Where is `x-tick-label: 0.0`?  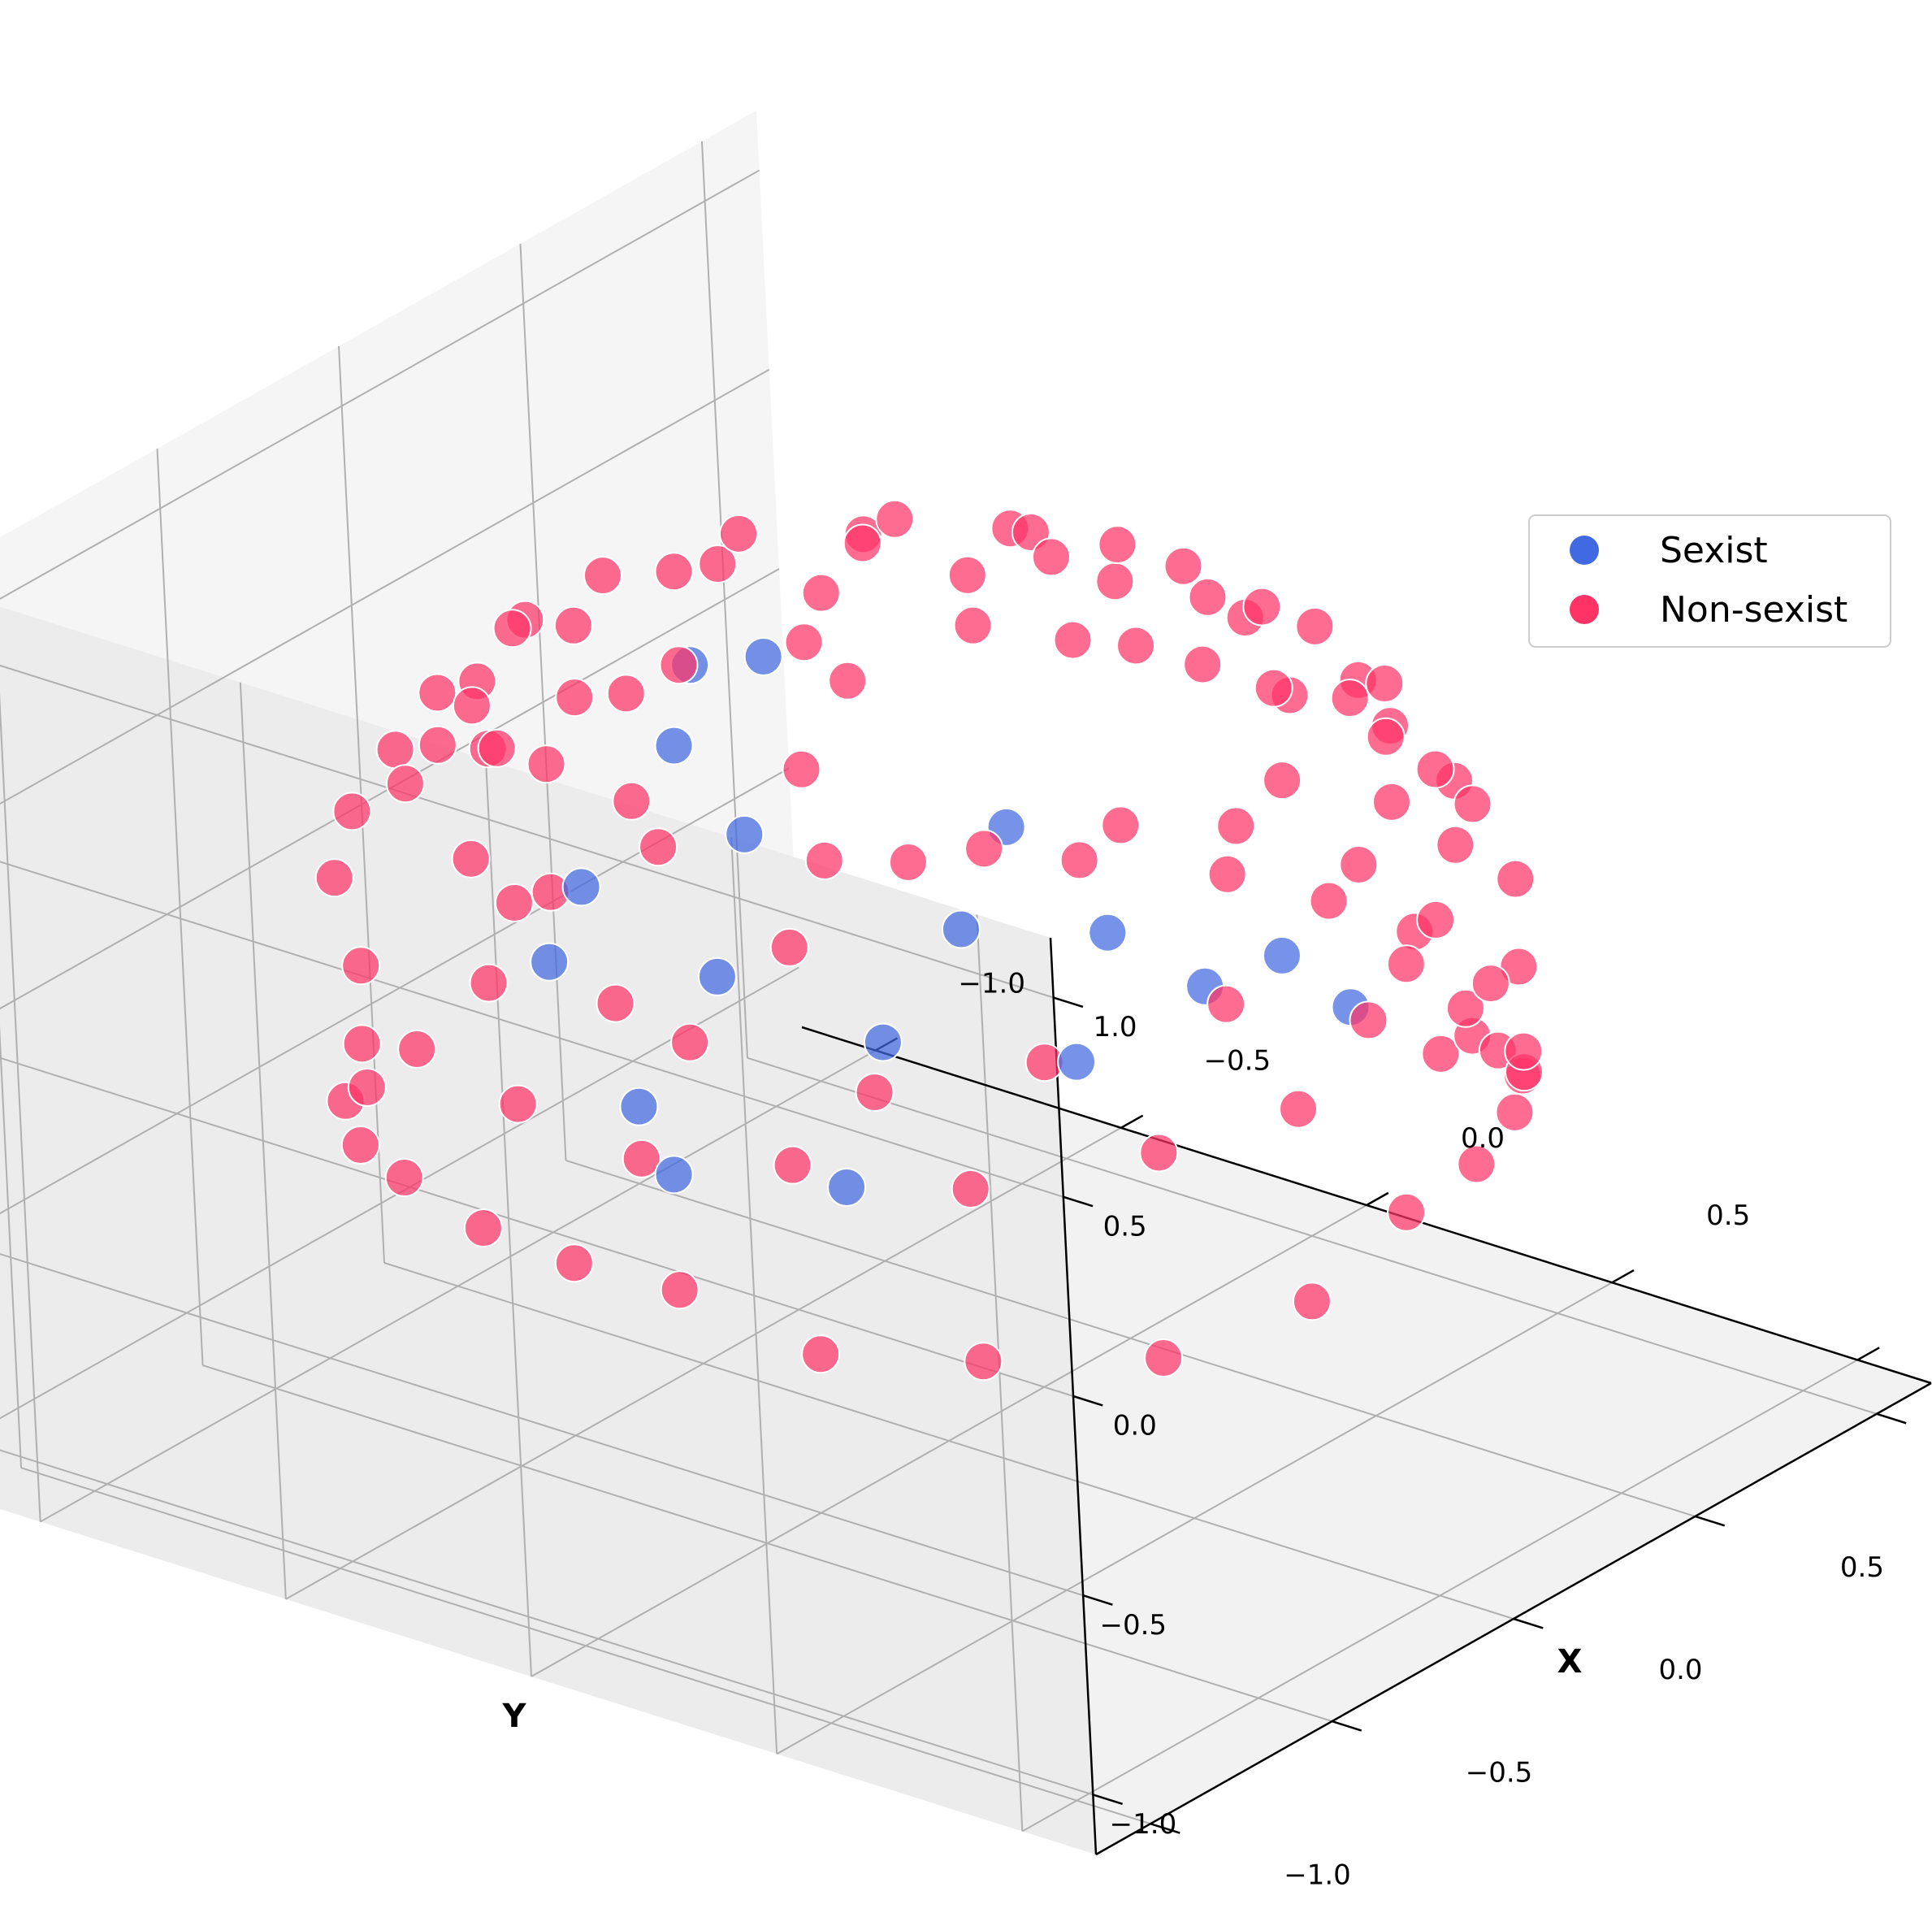 x-tick-label: 0.0 is located at coordinates (1483, 1138).